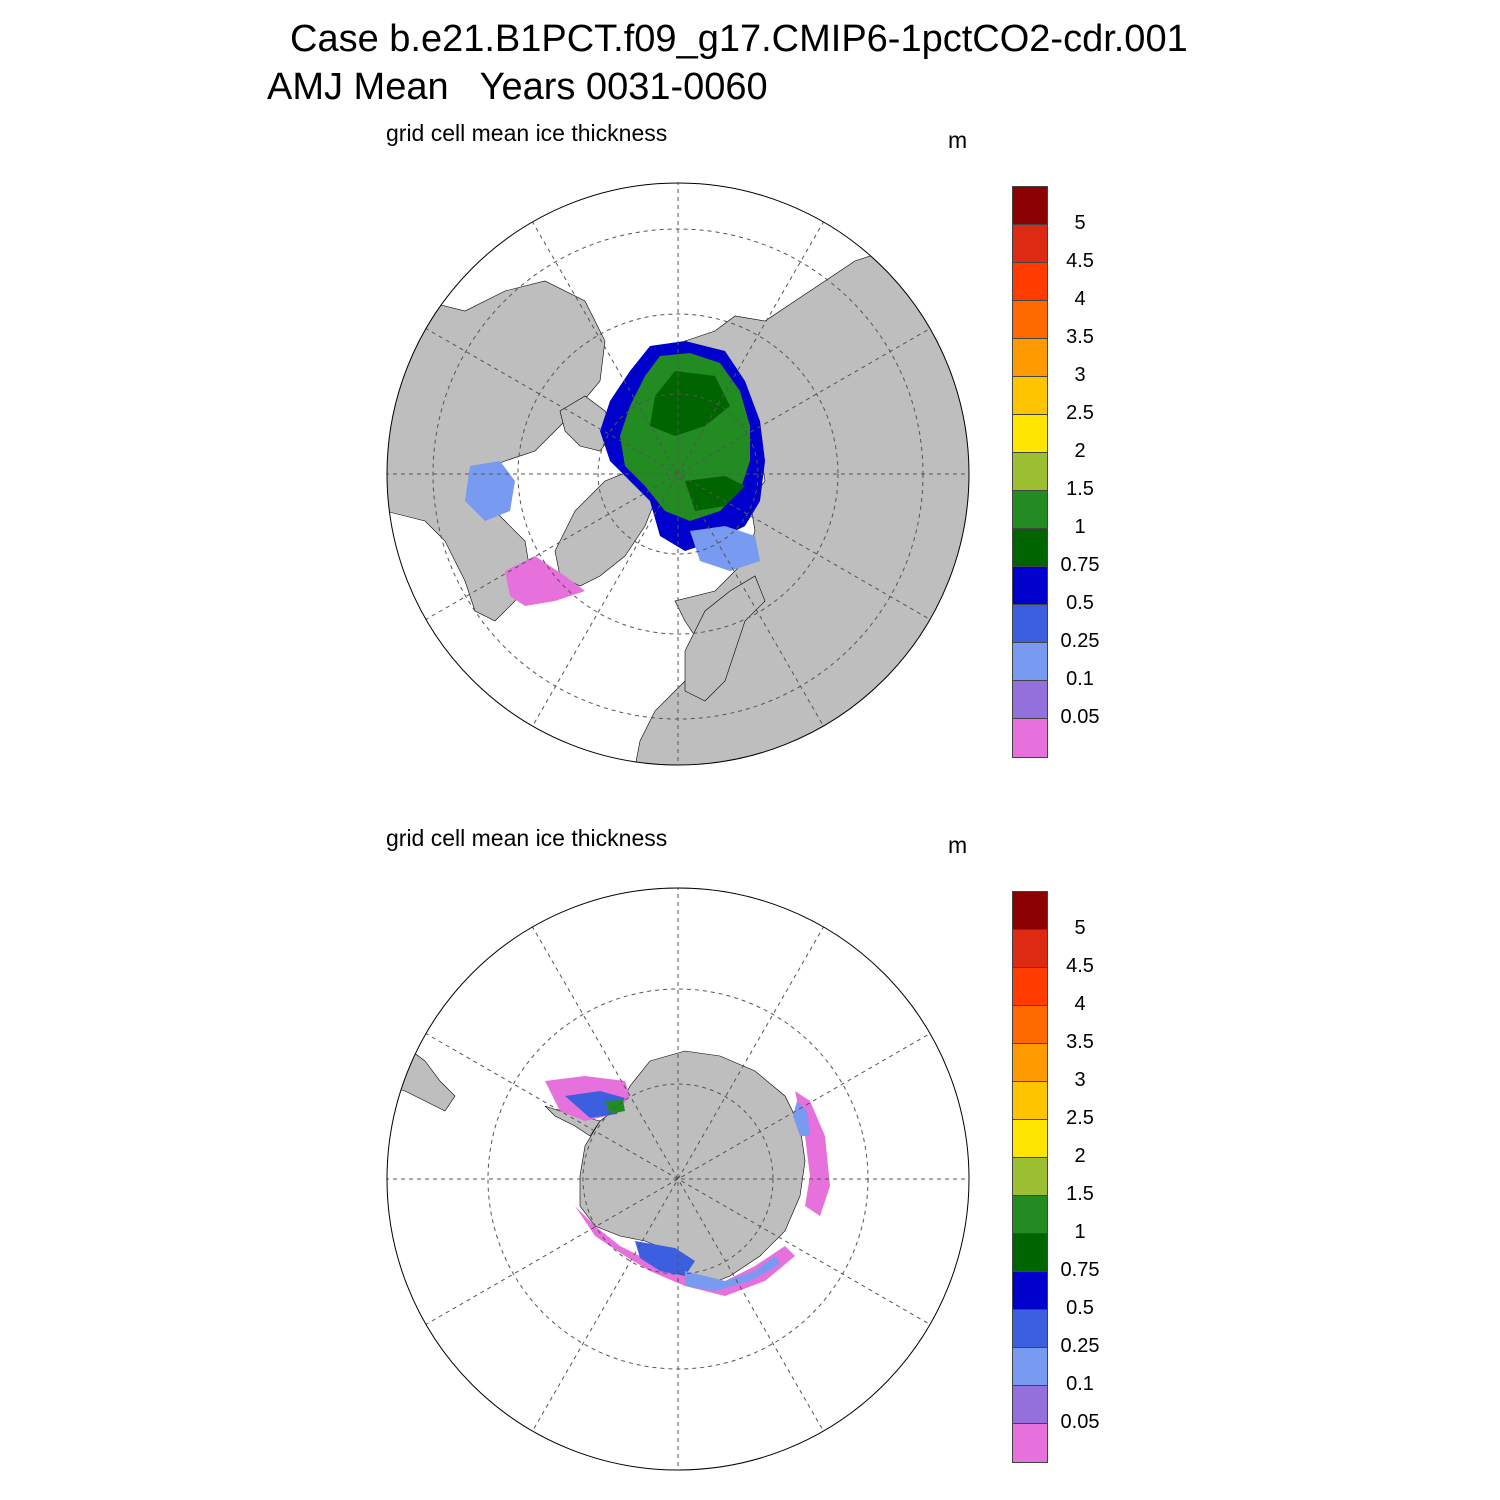 The image size is (1500, 1500). What do you see at coordinates (517, 87) in the screenshot?
I see `figure-title-line2: AMJ Mean Years 0031-0060` at bounding box center [517, 87].